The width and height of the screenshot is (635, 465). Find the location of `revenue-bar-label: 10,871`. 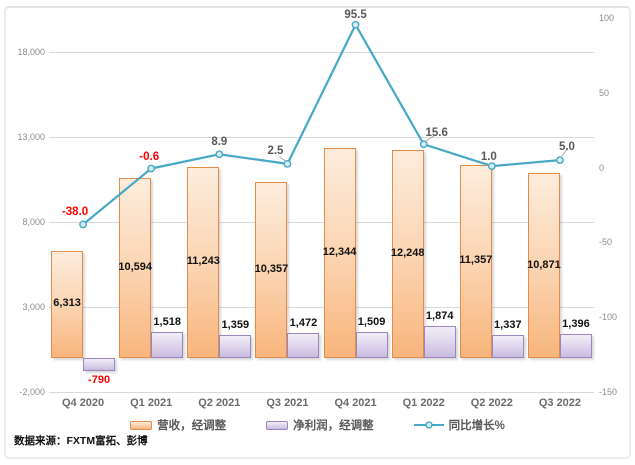

revenue-bar-label: 10,871 is located at coordinates (544, 264).